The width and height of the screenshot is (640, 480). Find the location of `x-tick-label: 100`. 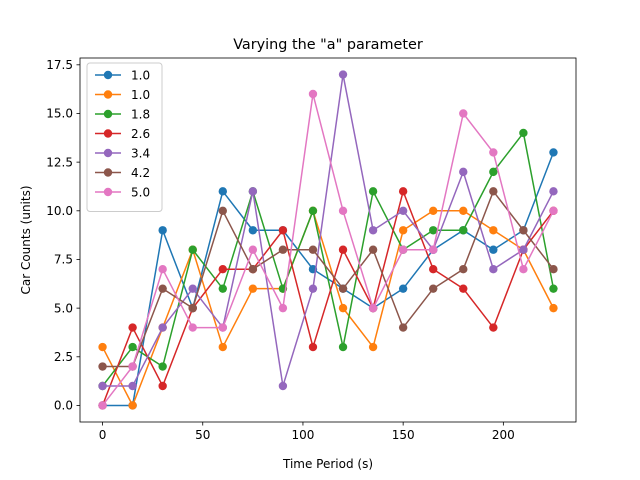

x-tick-label: 100 is located at coordinates (302, 435).